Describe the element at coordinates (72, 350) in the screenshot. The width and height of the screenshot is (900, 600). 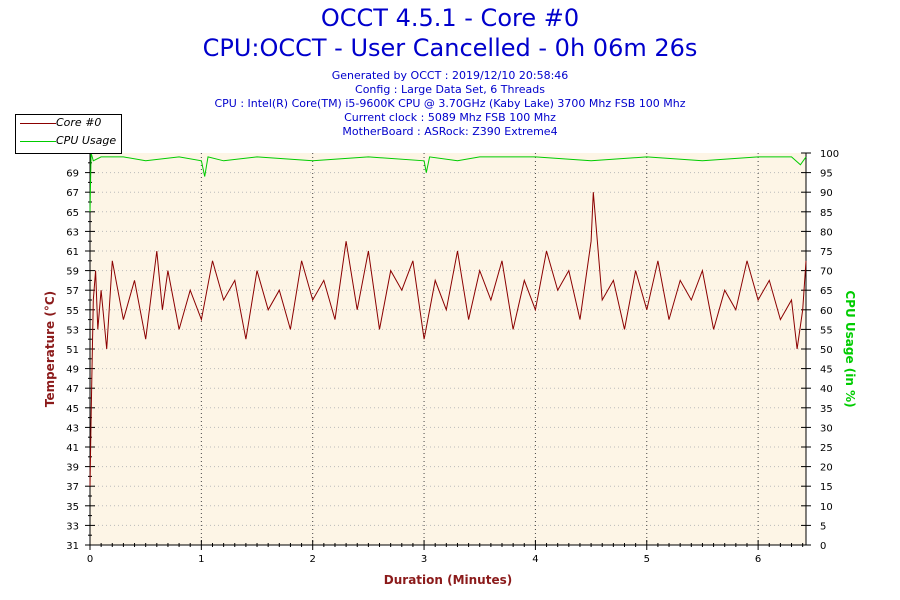
I see `y-tick-label: 51` at that location.